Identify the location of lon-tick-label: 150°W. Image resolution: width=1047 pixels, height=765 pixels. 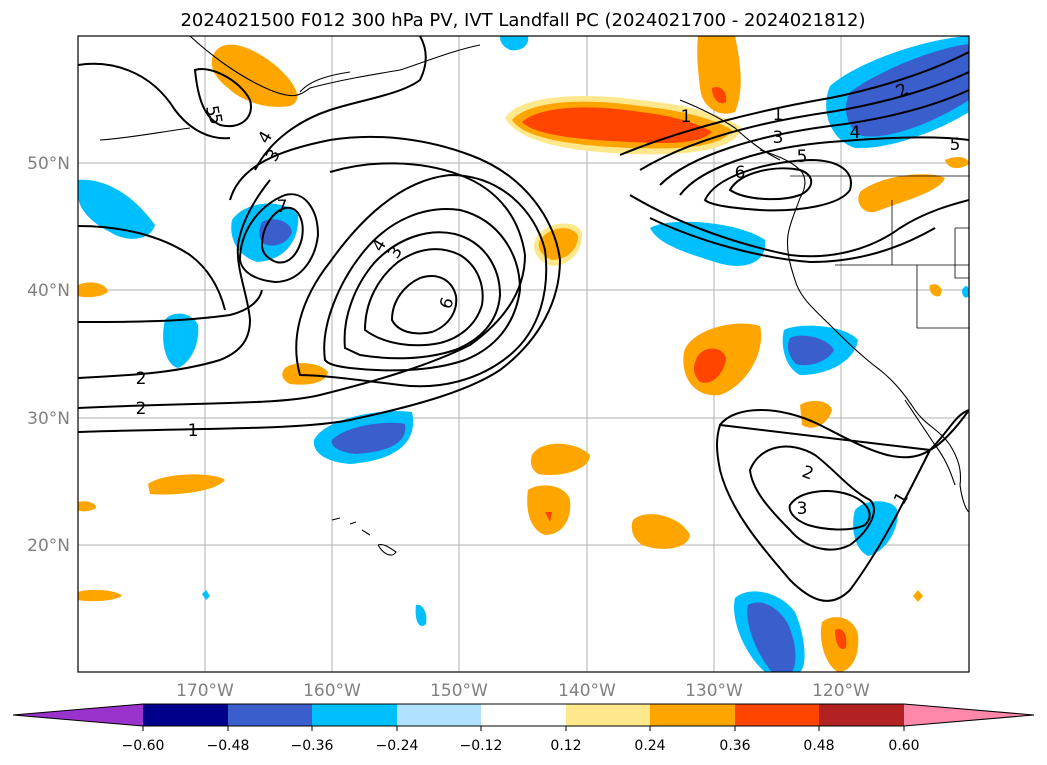
(459, 691).